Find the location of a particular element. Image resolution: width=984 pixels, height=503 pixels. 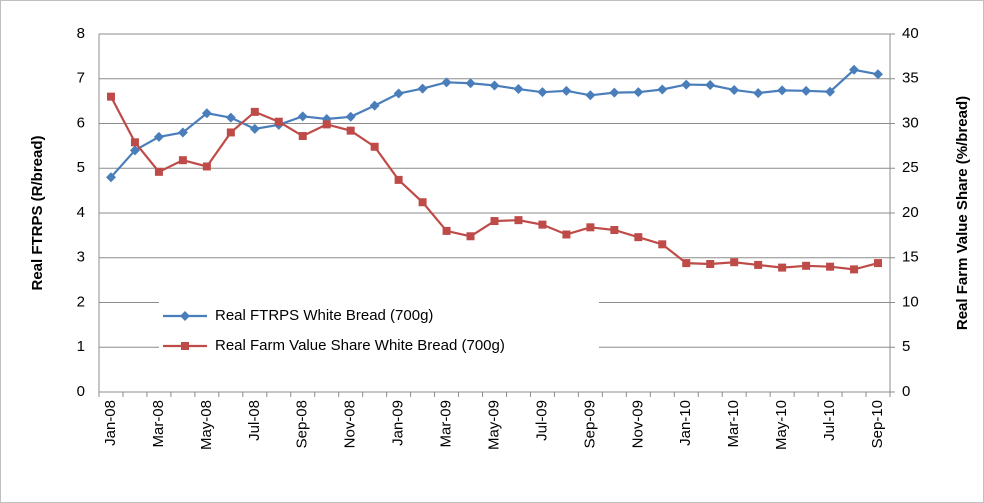

y-tick-label: 3 is located at coordinates (81, 257).